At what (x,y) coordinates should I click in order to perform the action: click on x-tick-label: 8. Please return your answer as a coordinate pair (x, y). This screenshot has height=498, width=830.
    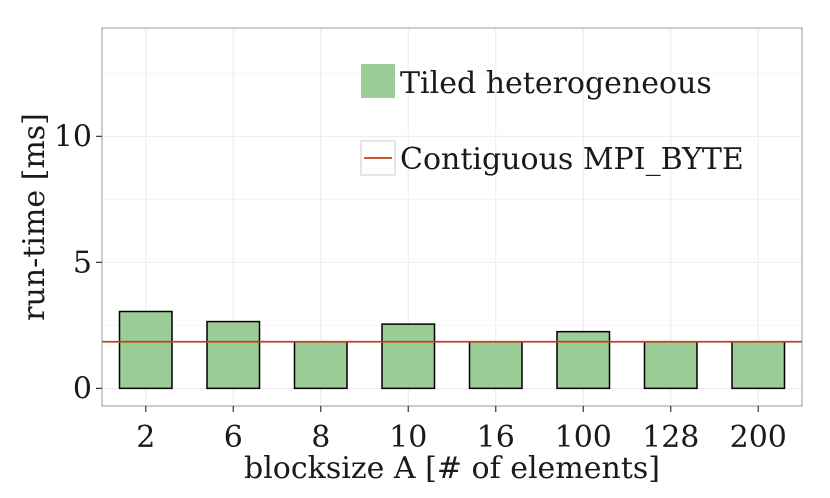
    Looking at the image, I should click on (320, 437).